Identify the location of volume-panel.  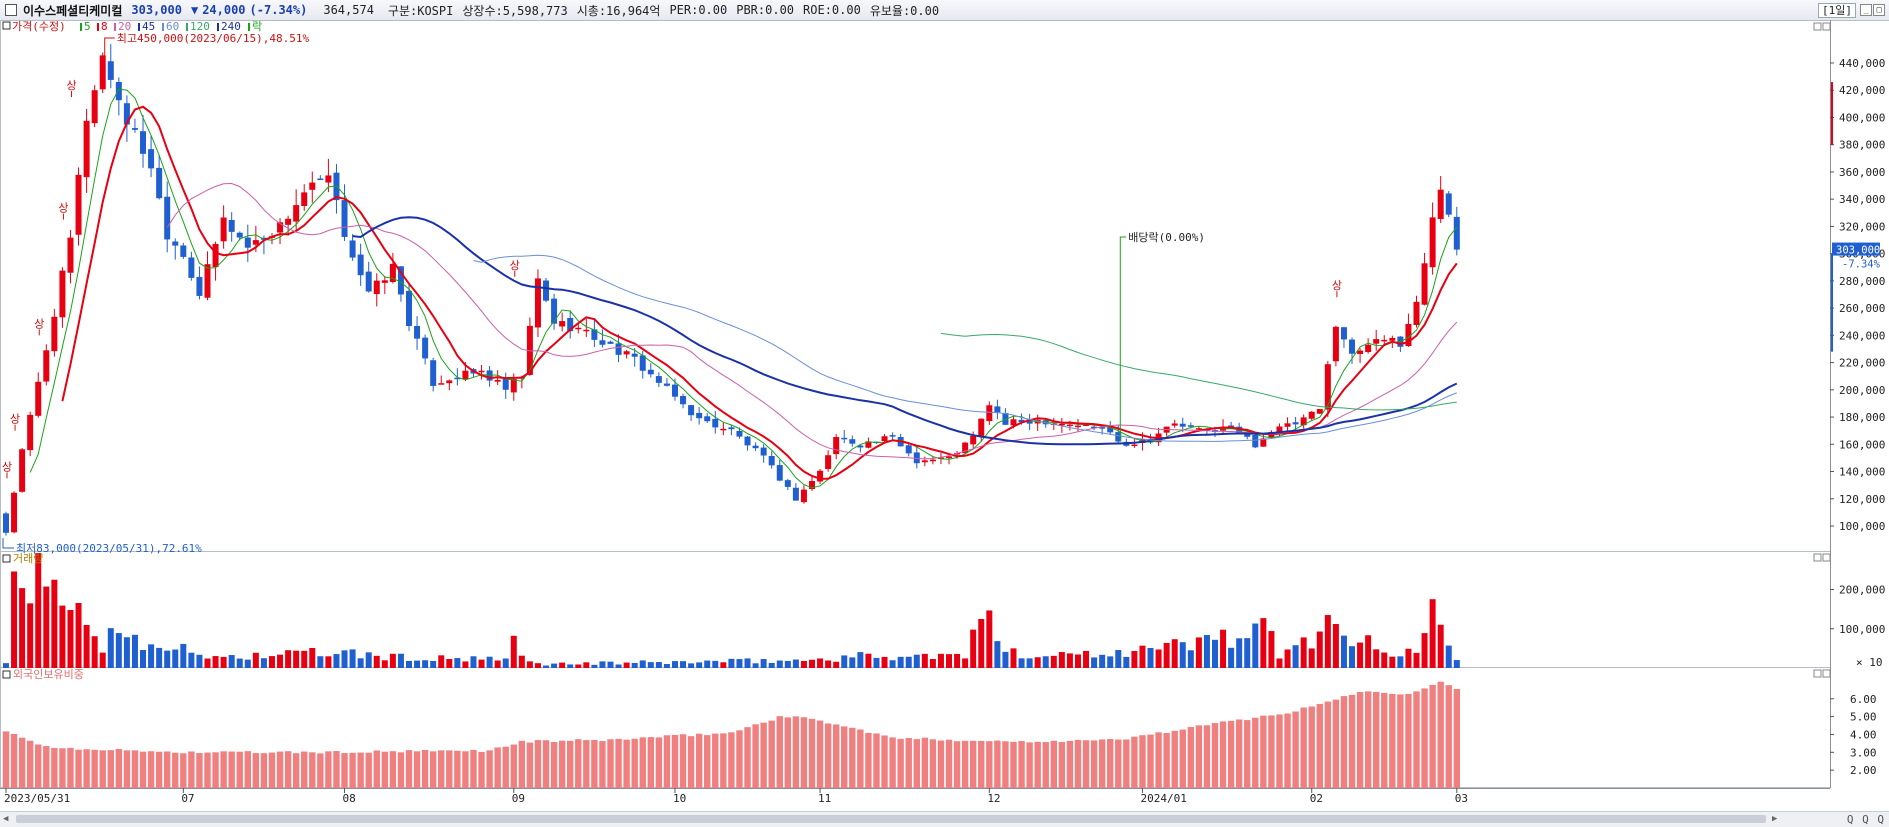
(731, 610).